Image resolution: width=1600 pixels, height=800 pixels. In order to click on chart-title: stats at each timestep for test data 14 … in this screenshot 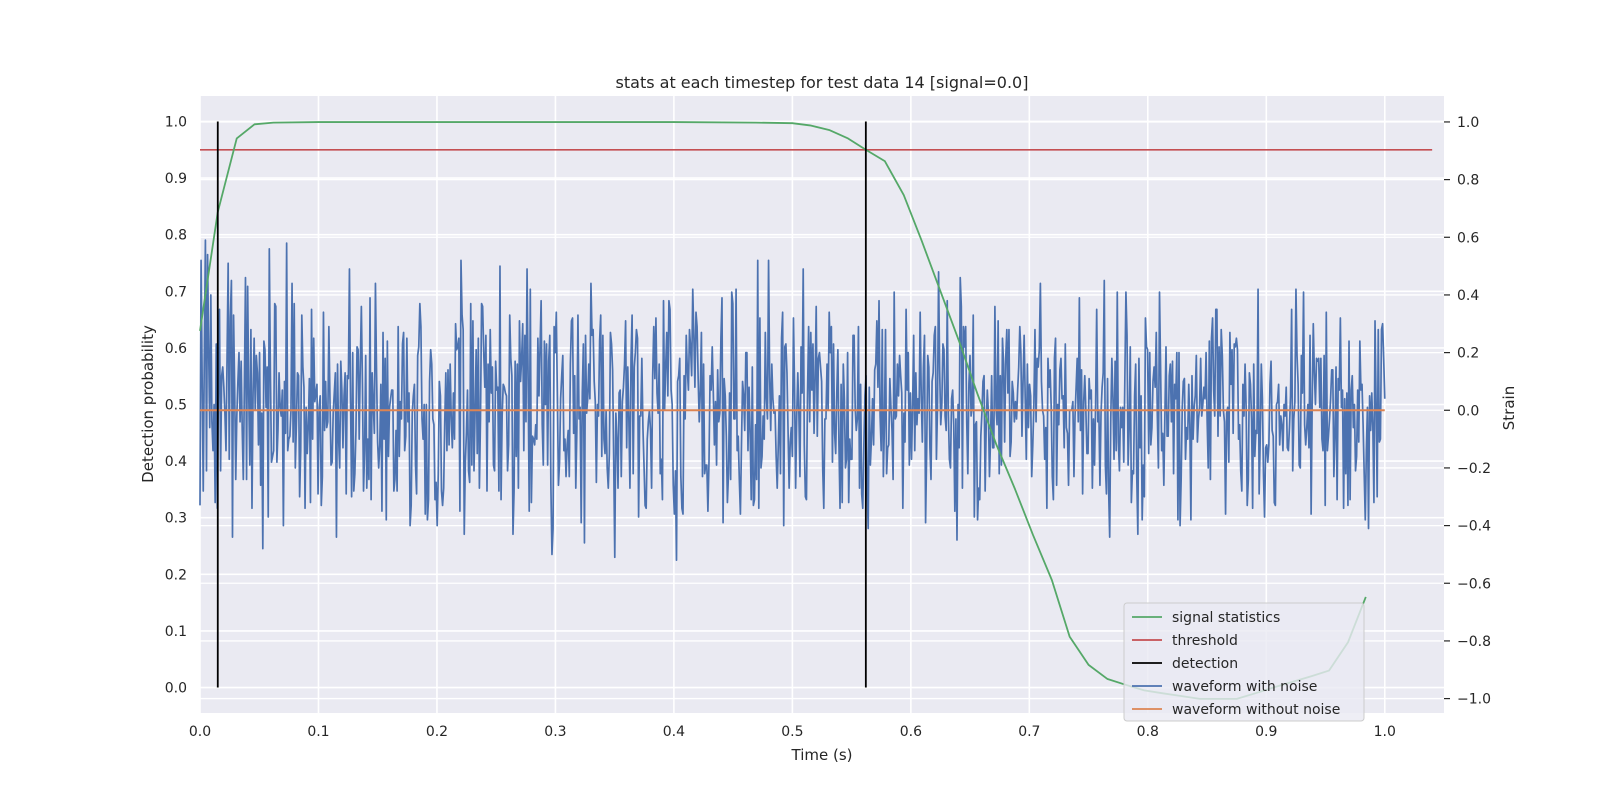, I will do `click(822, 82)`.